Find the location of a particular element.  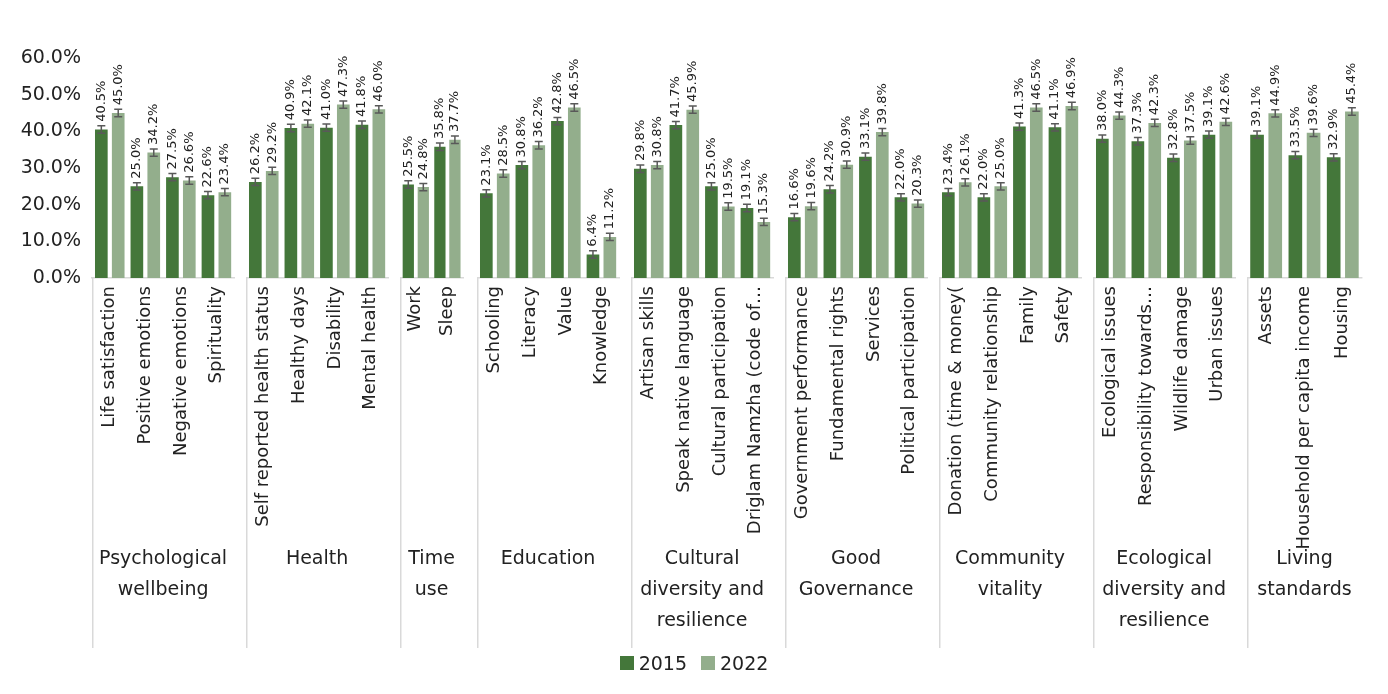

data-label: 6.4% is located at coordinates (592, 230).